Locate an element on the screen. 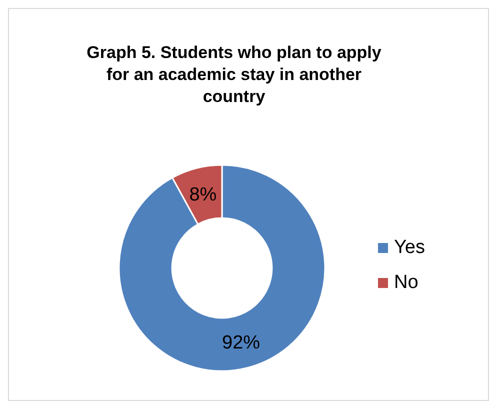 The image size is (497, 409). data-label: 92% is located at coordinates (241, 343).